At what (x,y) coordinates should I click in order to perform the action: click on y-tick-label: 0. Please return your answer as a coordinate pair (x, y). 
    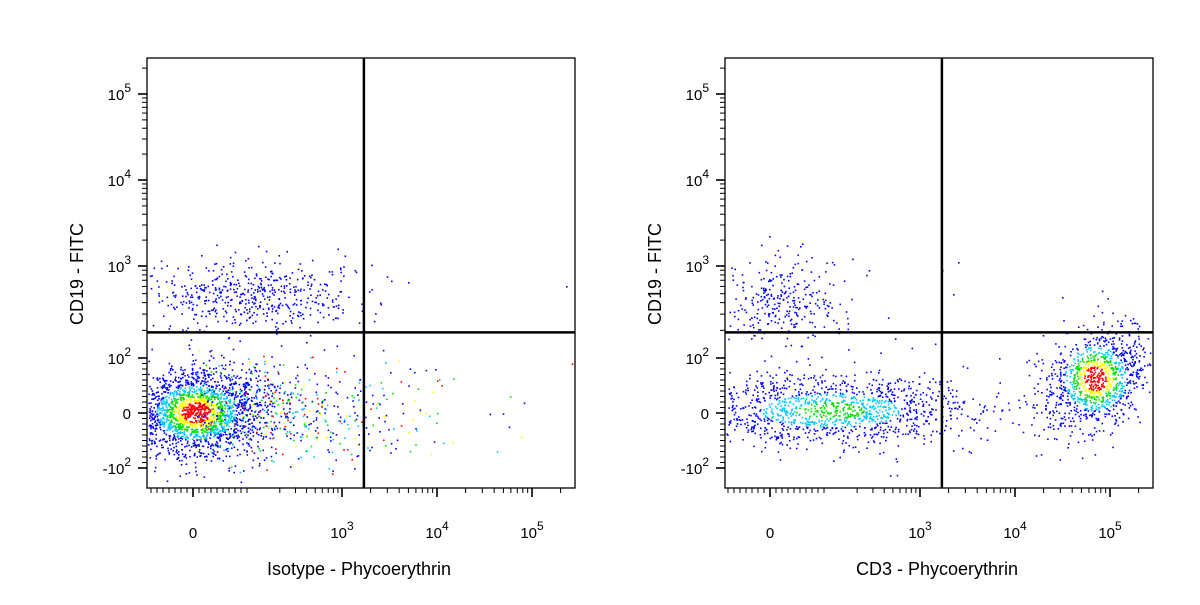
    Looking at the image, I should click on (127, 414).